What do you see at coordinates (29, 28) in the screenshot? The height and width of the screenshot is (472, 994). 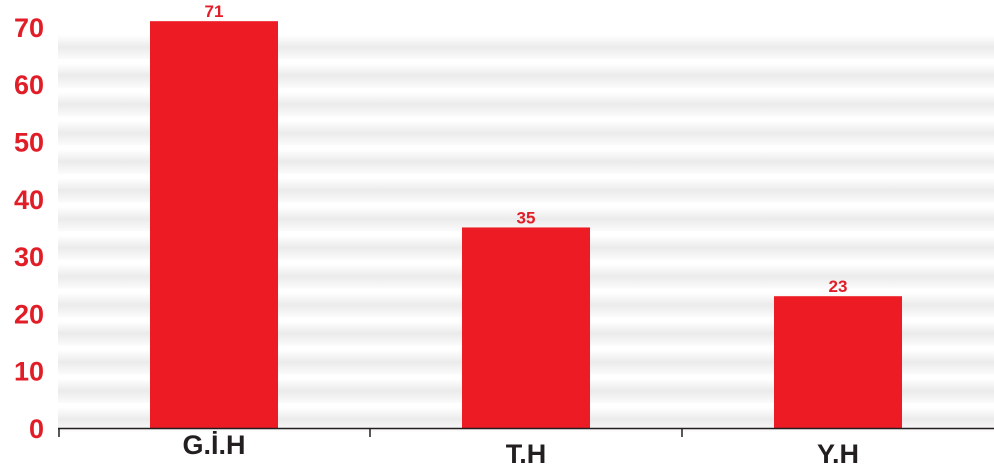 I see `y-tick-label: 70` at bounding box center [29, 28].